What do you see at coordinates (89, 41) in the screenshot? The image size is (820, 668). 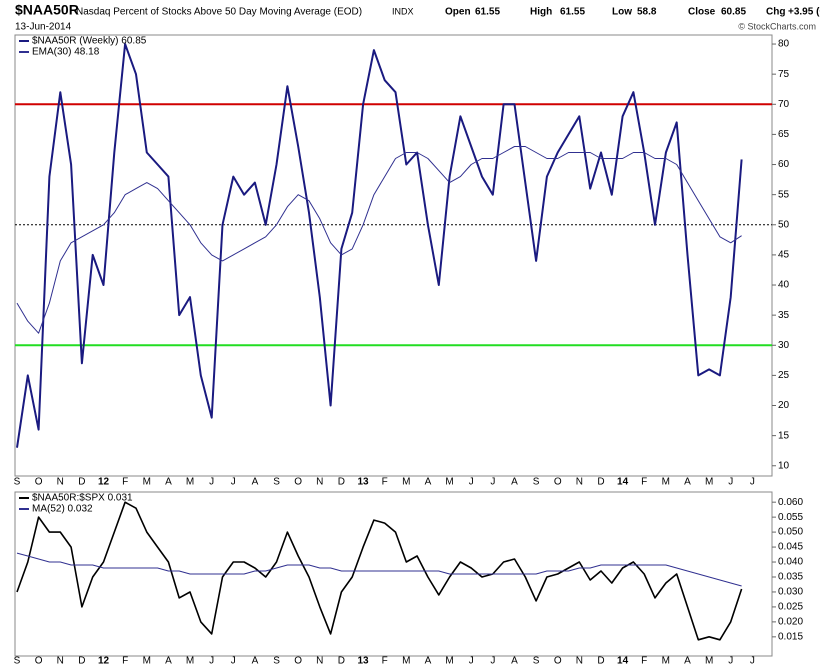 I see `legend-entry: $NAA50R (Weekly) 60.85` at bounding box center [89, 41].